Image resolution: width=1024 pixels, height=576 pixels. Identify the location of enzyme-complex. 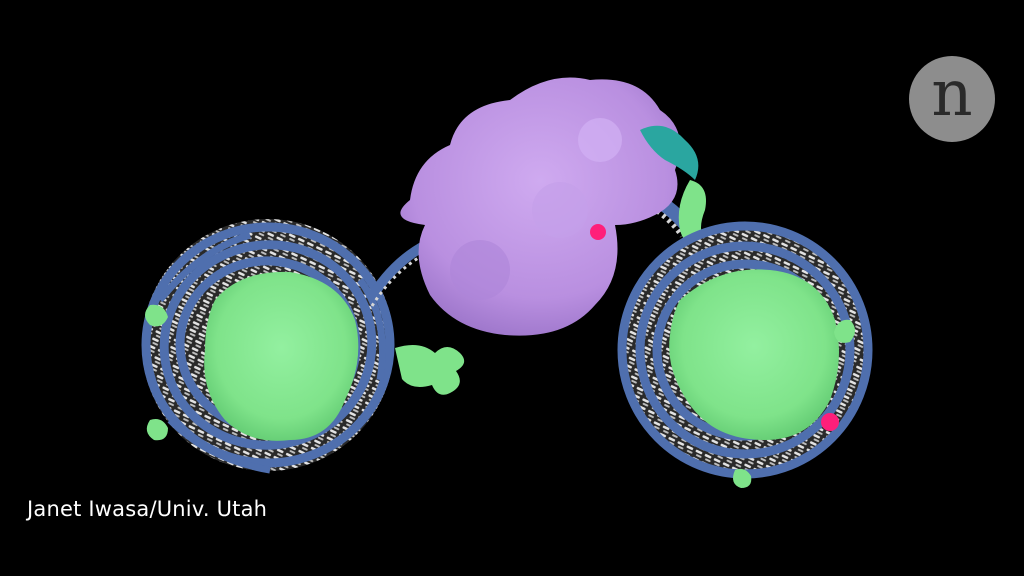
(553, 206).